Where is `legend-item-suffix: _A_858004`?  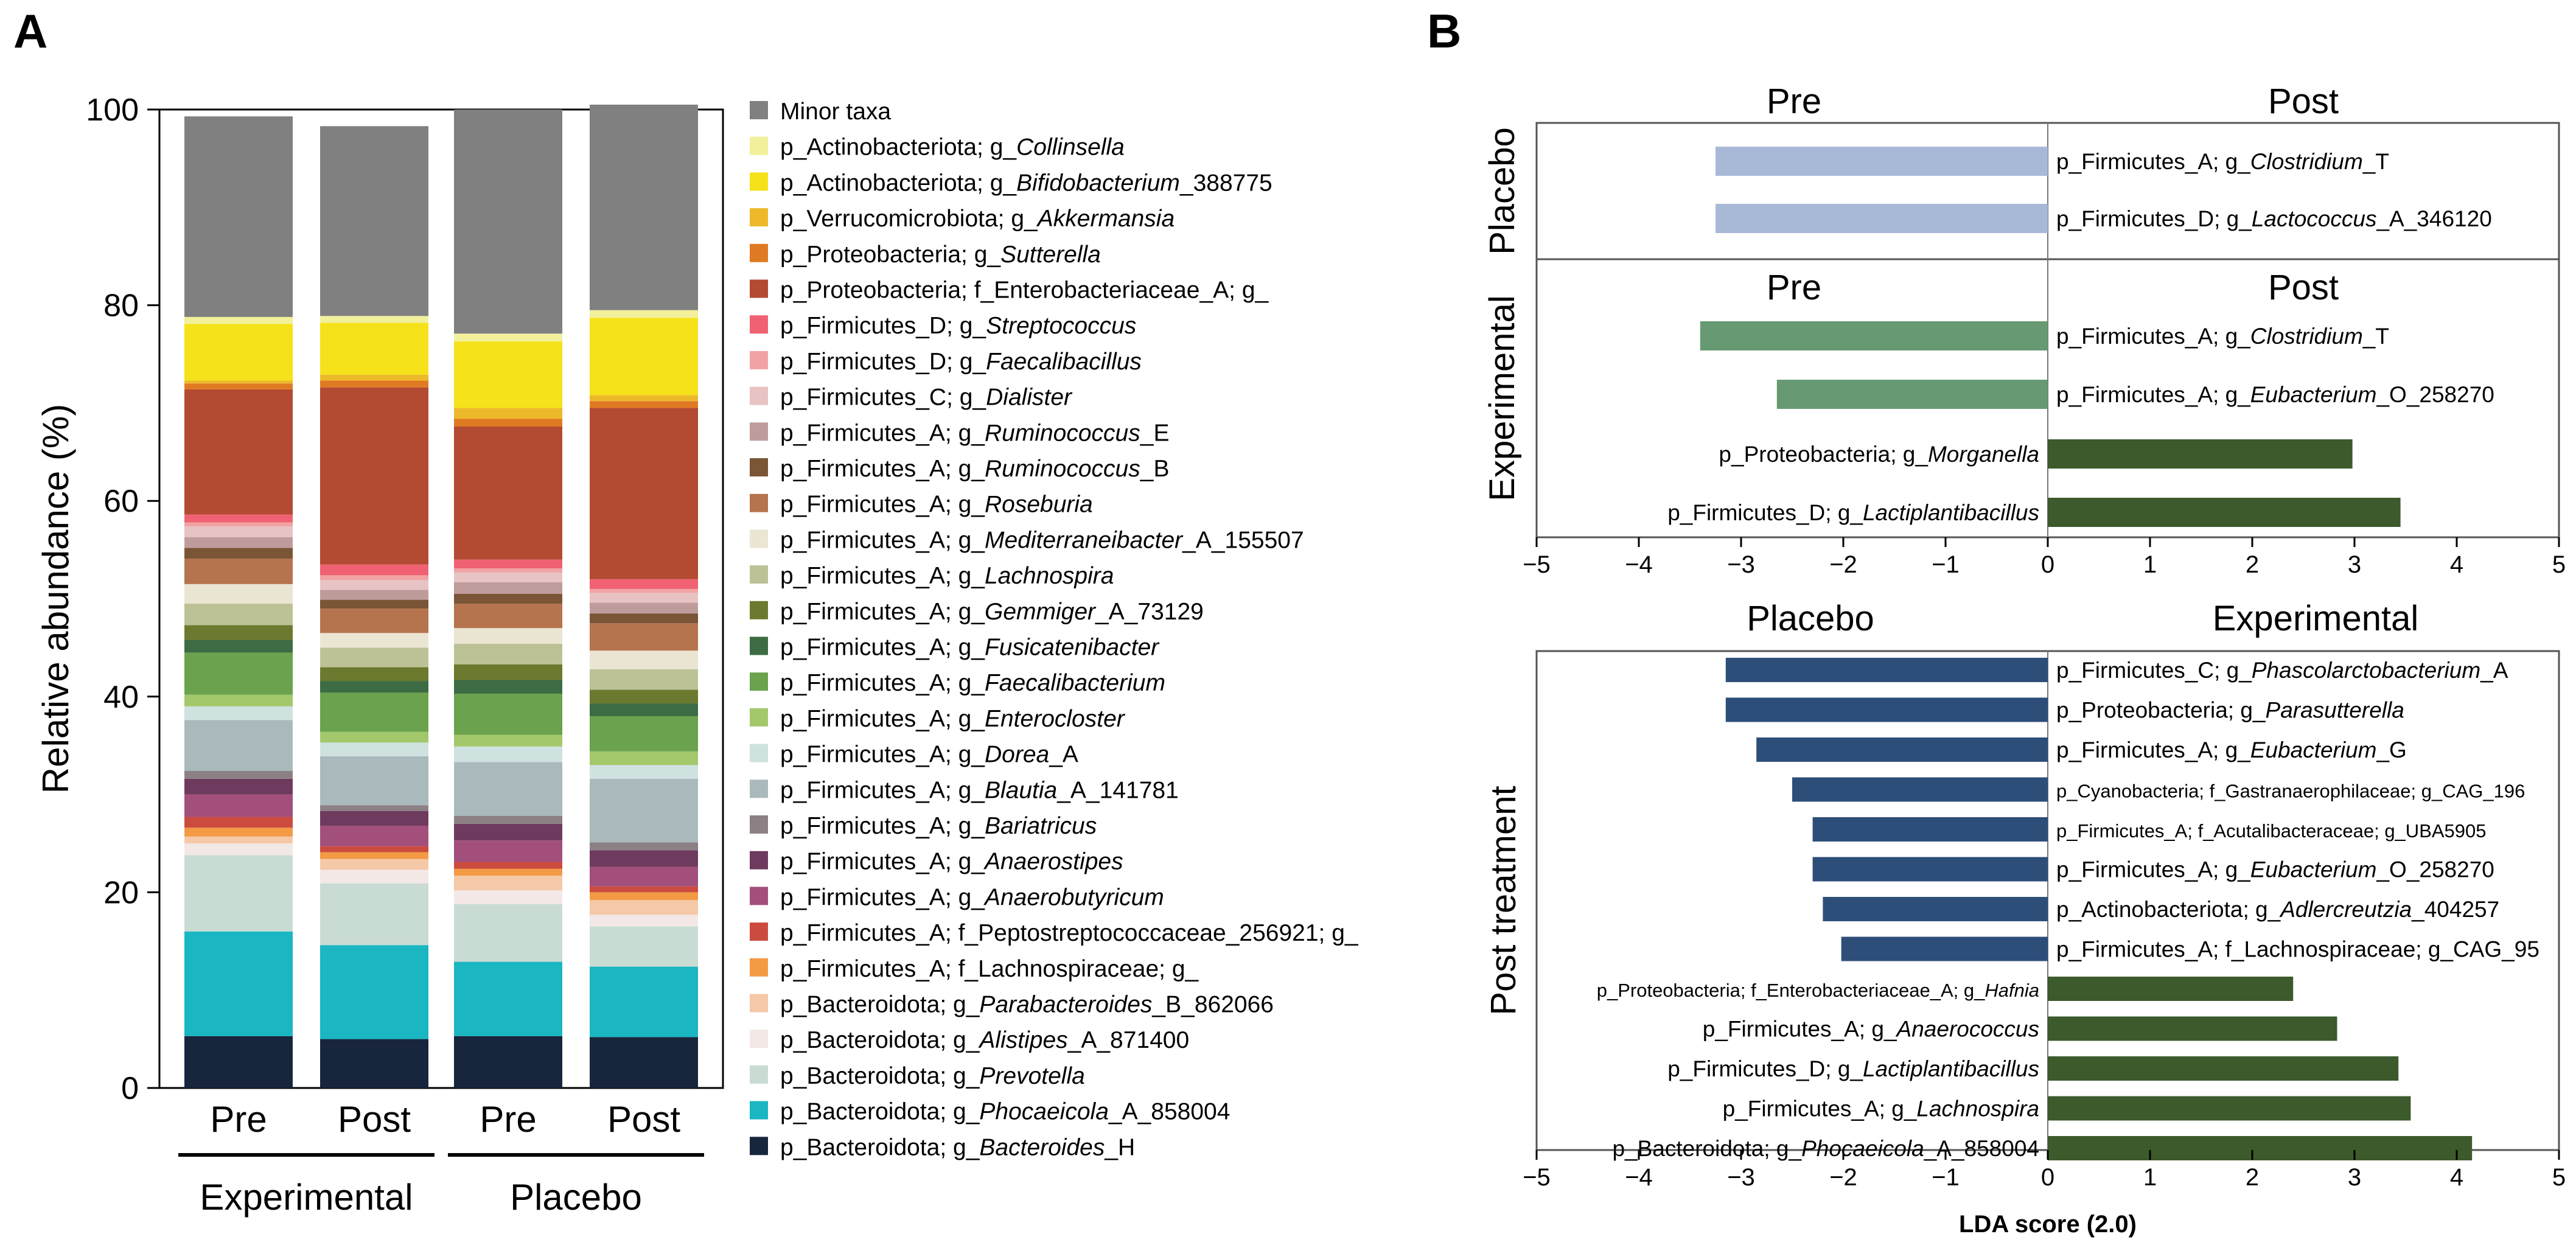
legend-item-suffix: _A_858004 is located at coordinates (1169, 1112).